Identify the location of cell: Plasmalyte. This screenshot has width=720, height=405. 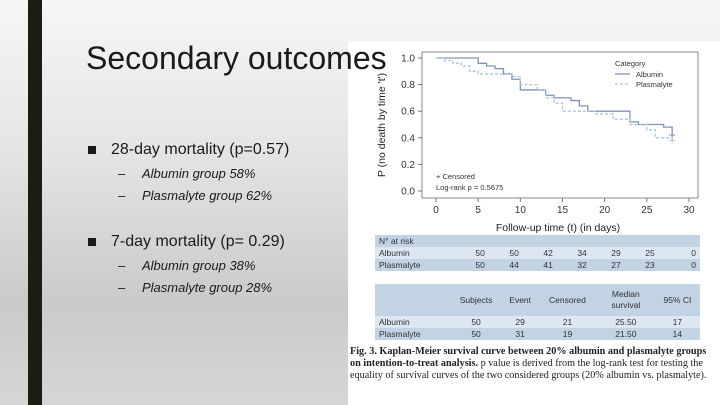
(412, 334).